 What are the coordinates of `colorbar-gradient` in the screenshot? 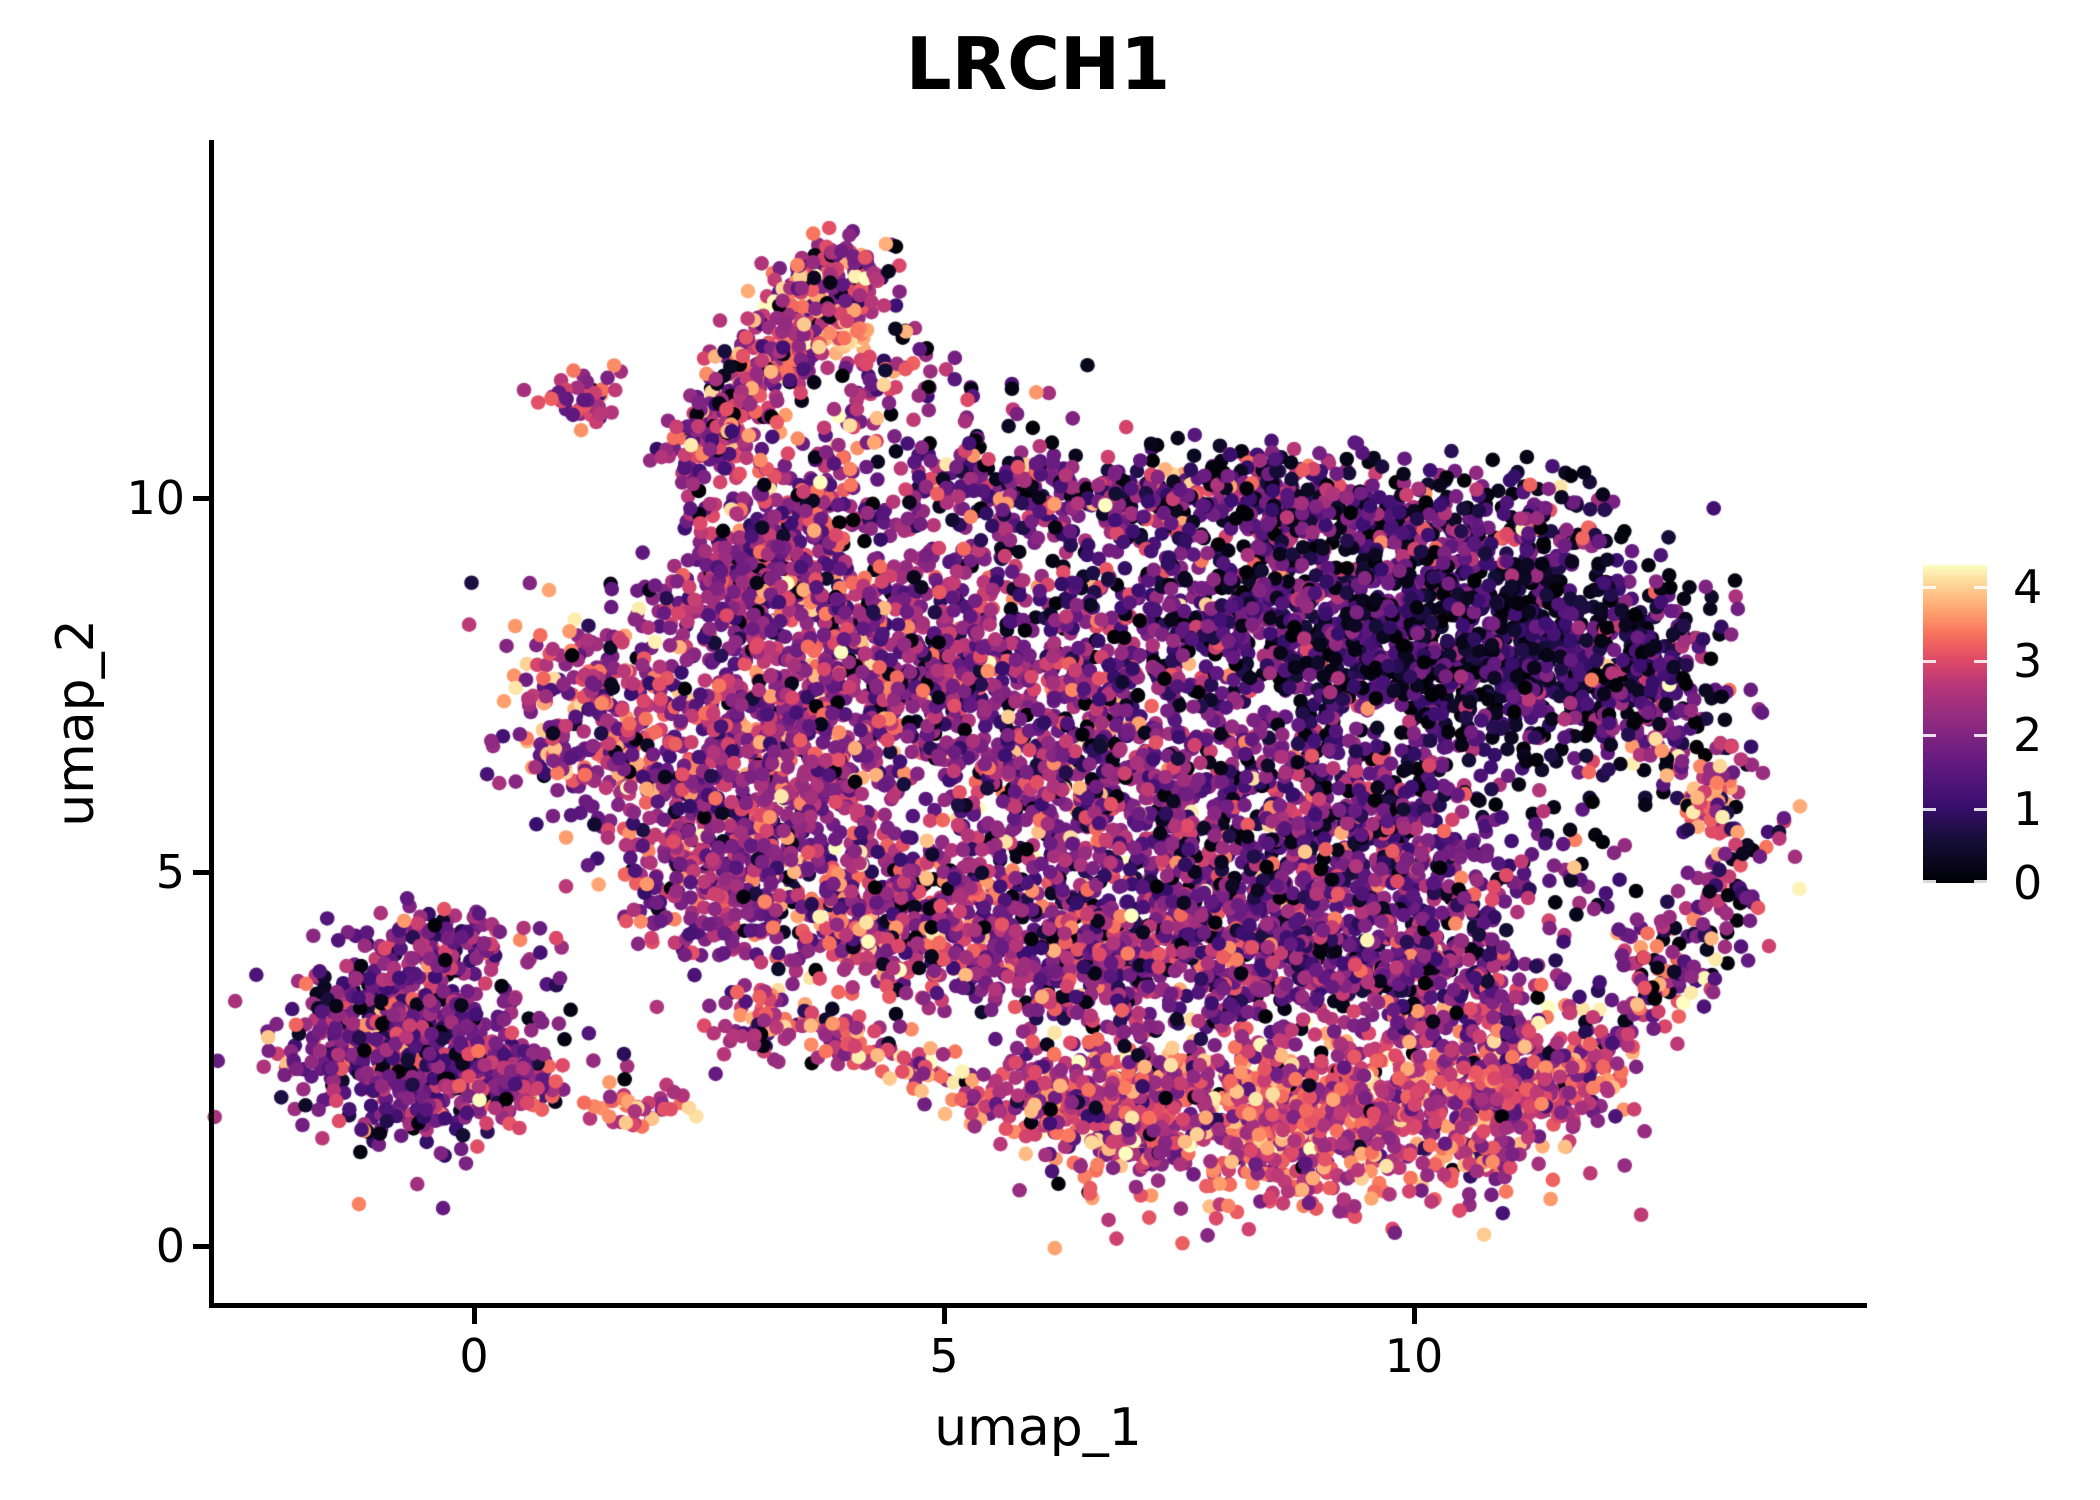 It's located at (1955, 724).